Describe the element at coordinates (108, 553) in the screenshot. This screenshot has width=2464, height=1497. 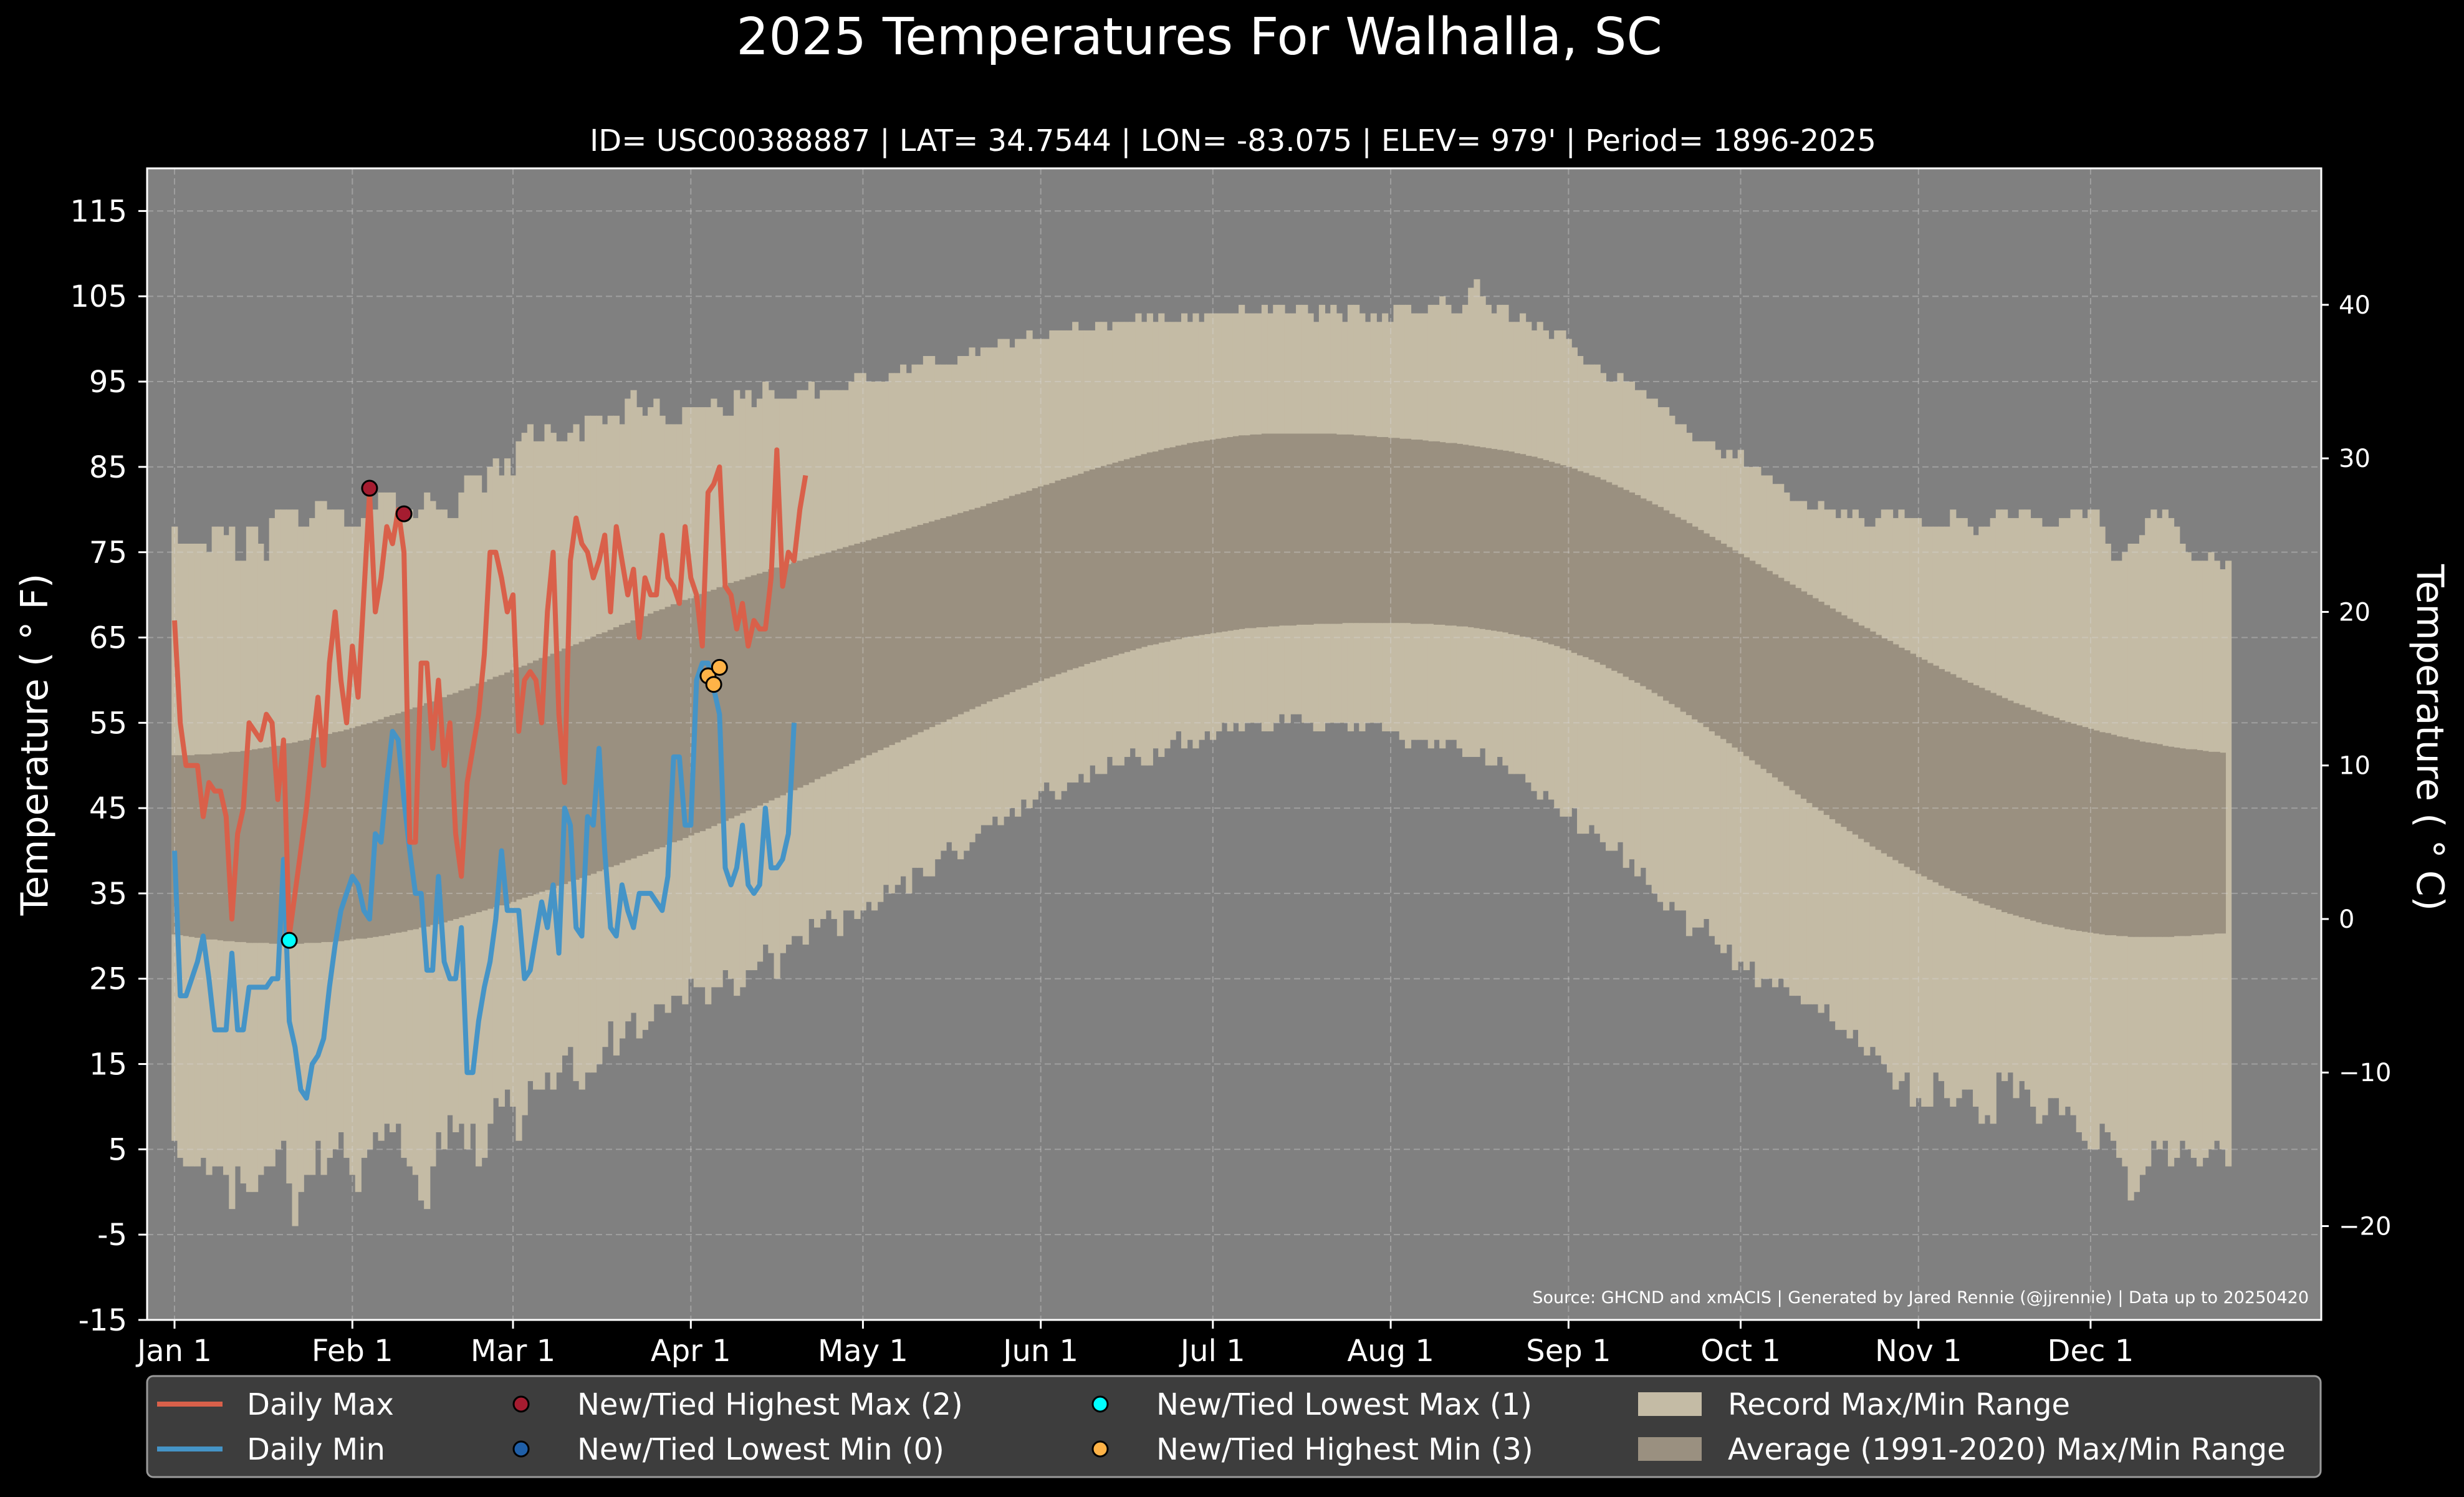
I see `y-tick-label-left: 75` at that location.